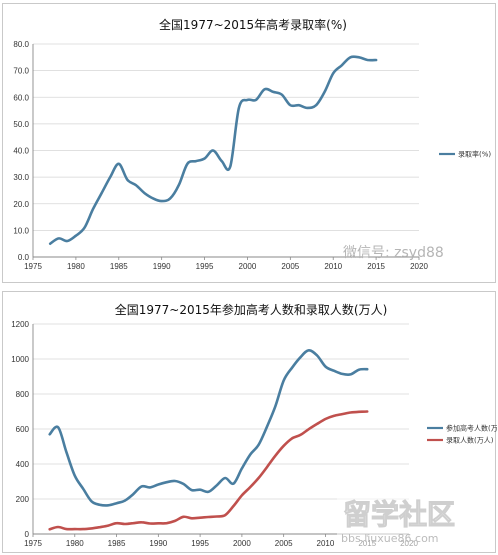  Describe the element at coordinates (21, 230) in the screenshot. I see `y-tick-label: 10.0` at that location.